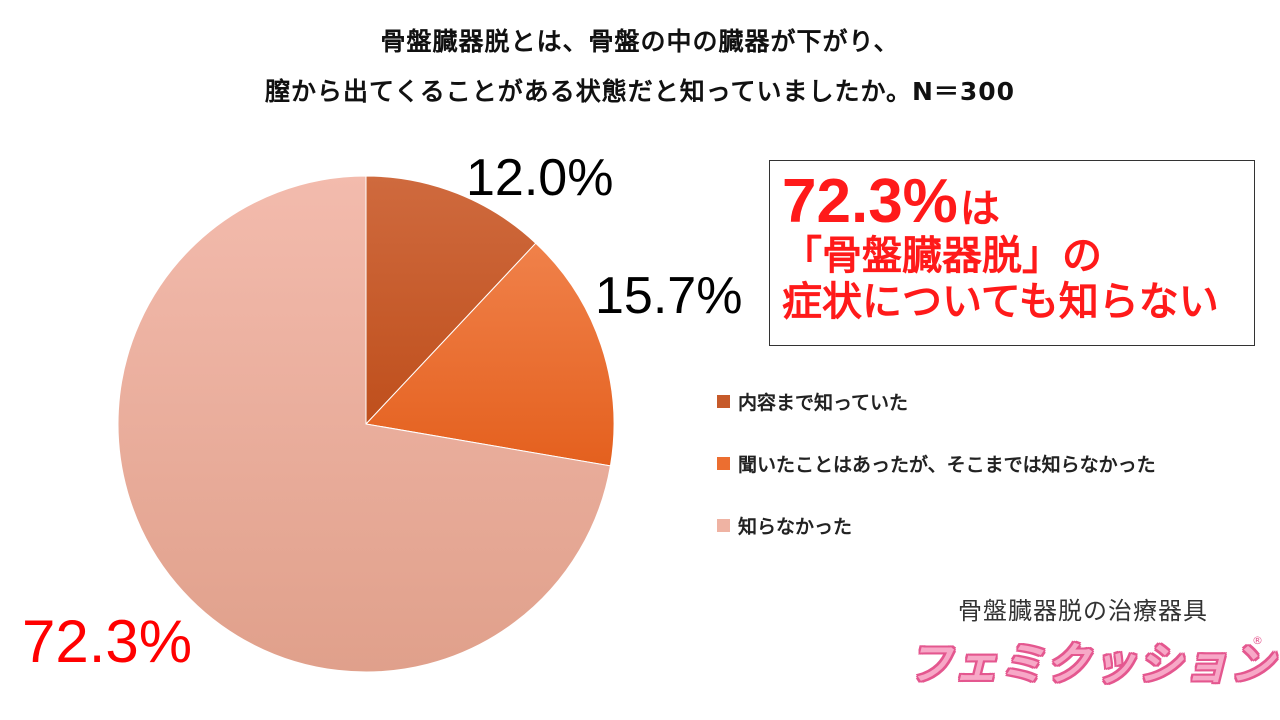 The image size is (1280, 720). I want to click on callout-particle: は, so click(979, 209).